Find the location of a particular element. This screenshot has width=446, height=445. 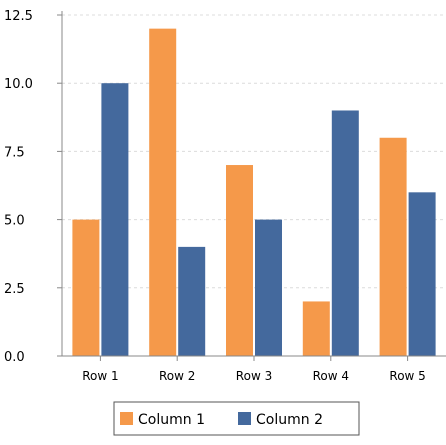

y-tick-label: 5.0 is located at coordinates (14, 221).